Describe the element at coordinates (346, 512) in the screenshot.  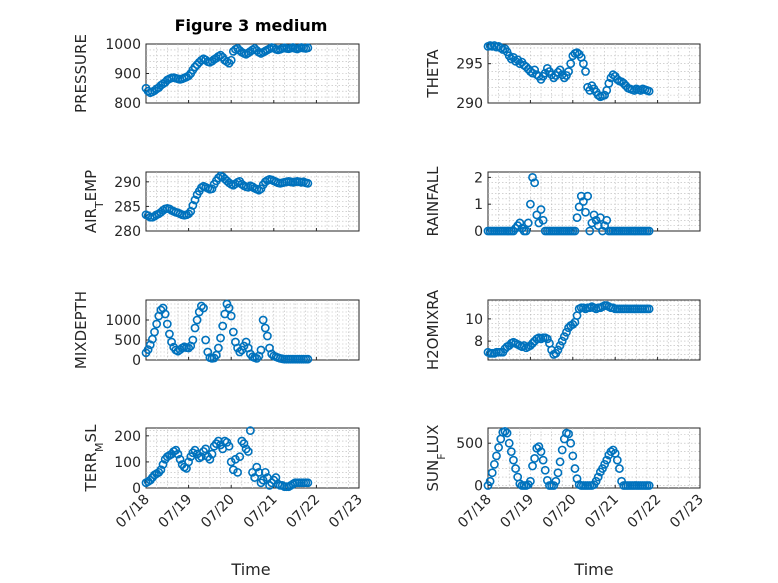
I see `x-tick-label: 07/23` at that location.